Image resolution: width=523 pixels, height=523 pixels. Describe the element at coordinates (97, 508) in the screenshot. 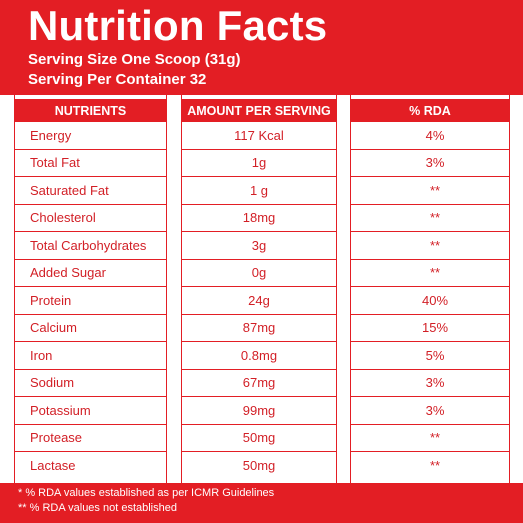

I see `footnote-not-established: ** % RDA values not established` at that location.